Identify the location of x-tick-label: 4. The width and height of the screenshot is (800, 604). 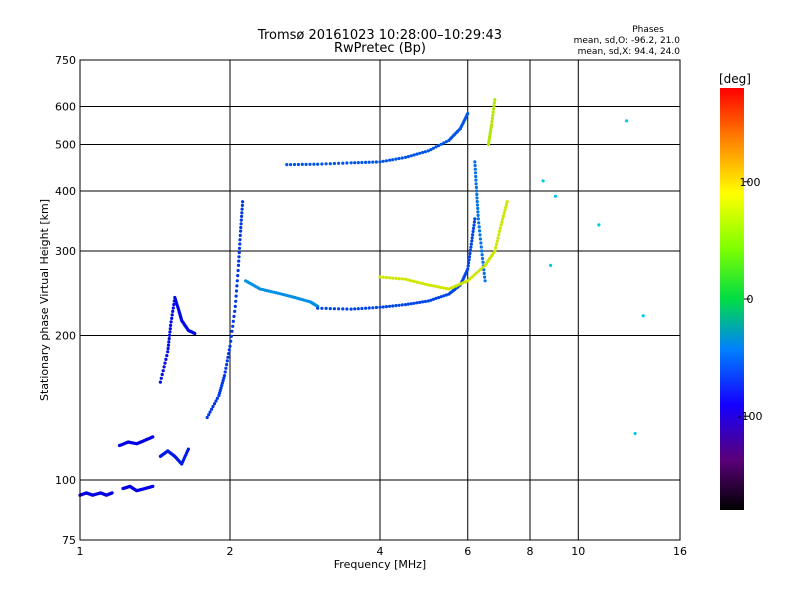
(380, 551).